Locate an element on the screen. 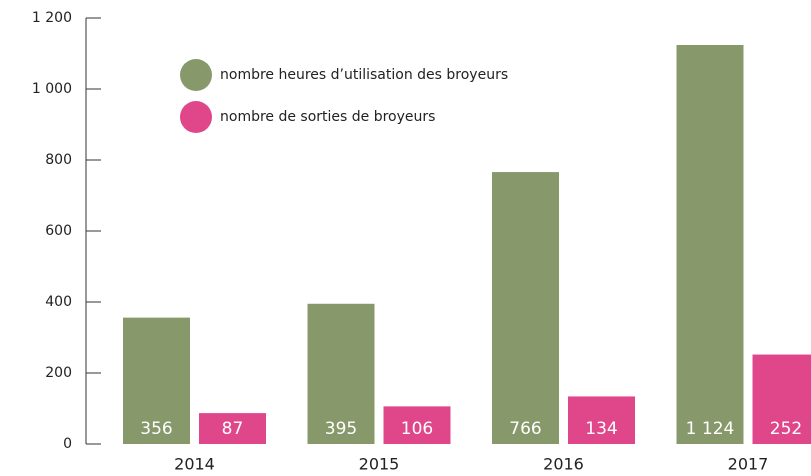 Image resolution: width=811 pixels, height=476 pixels. value-label: 87 is located at coordinates (233, 429).